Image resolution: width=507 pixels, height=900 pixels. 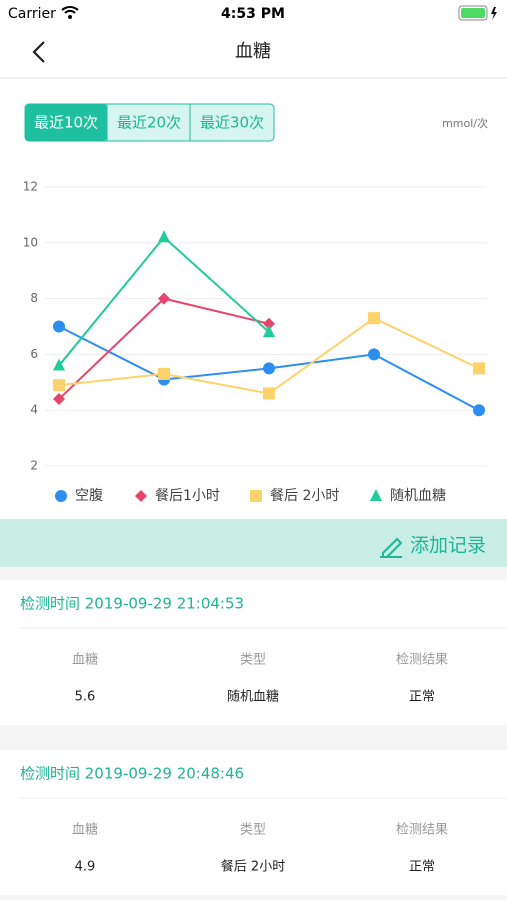 I want to click on y-tick-label: 6, so click(x=34, y=354).